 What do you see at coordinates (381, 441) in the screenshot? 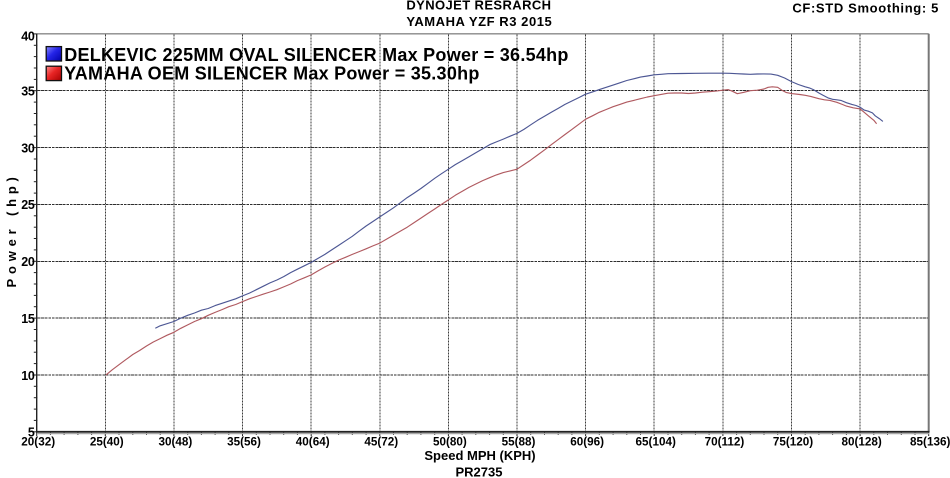
I see `svg-text: 45(72)` at bounding box center [381, 441].